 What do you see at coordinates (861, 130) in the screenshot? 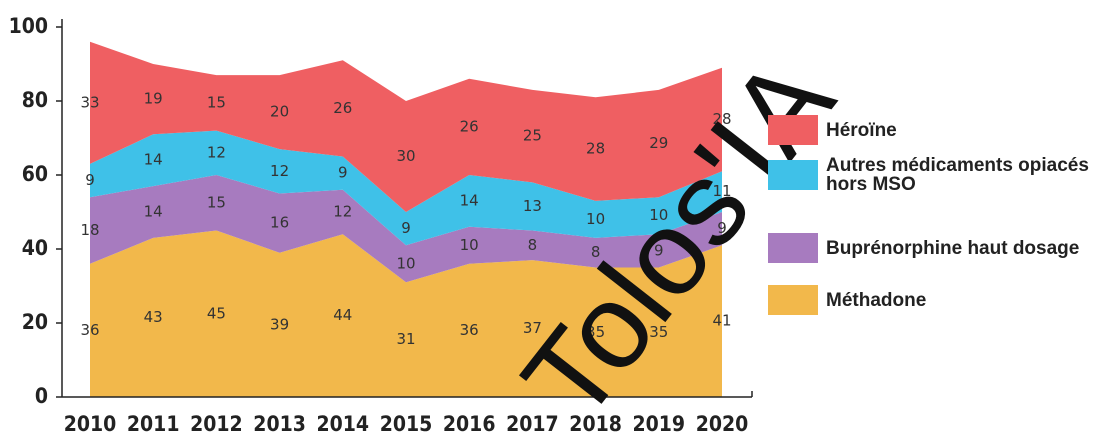
I see `legend-label: Héroïne` at bounding box center [861, 130].